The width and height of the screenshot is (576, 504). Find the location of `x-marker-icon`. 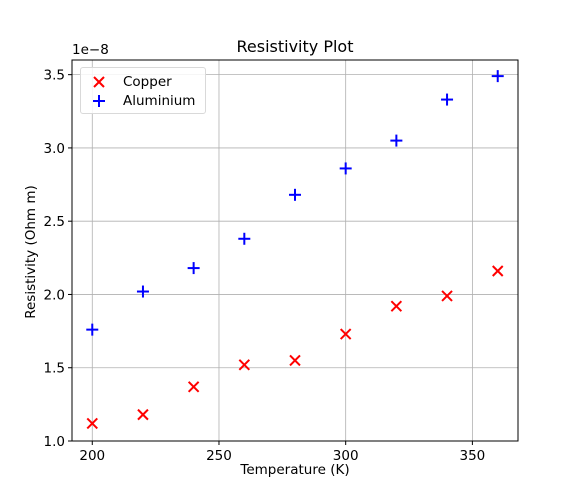

x-marker-icon is located at coordinates (99, 82).